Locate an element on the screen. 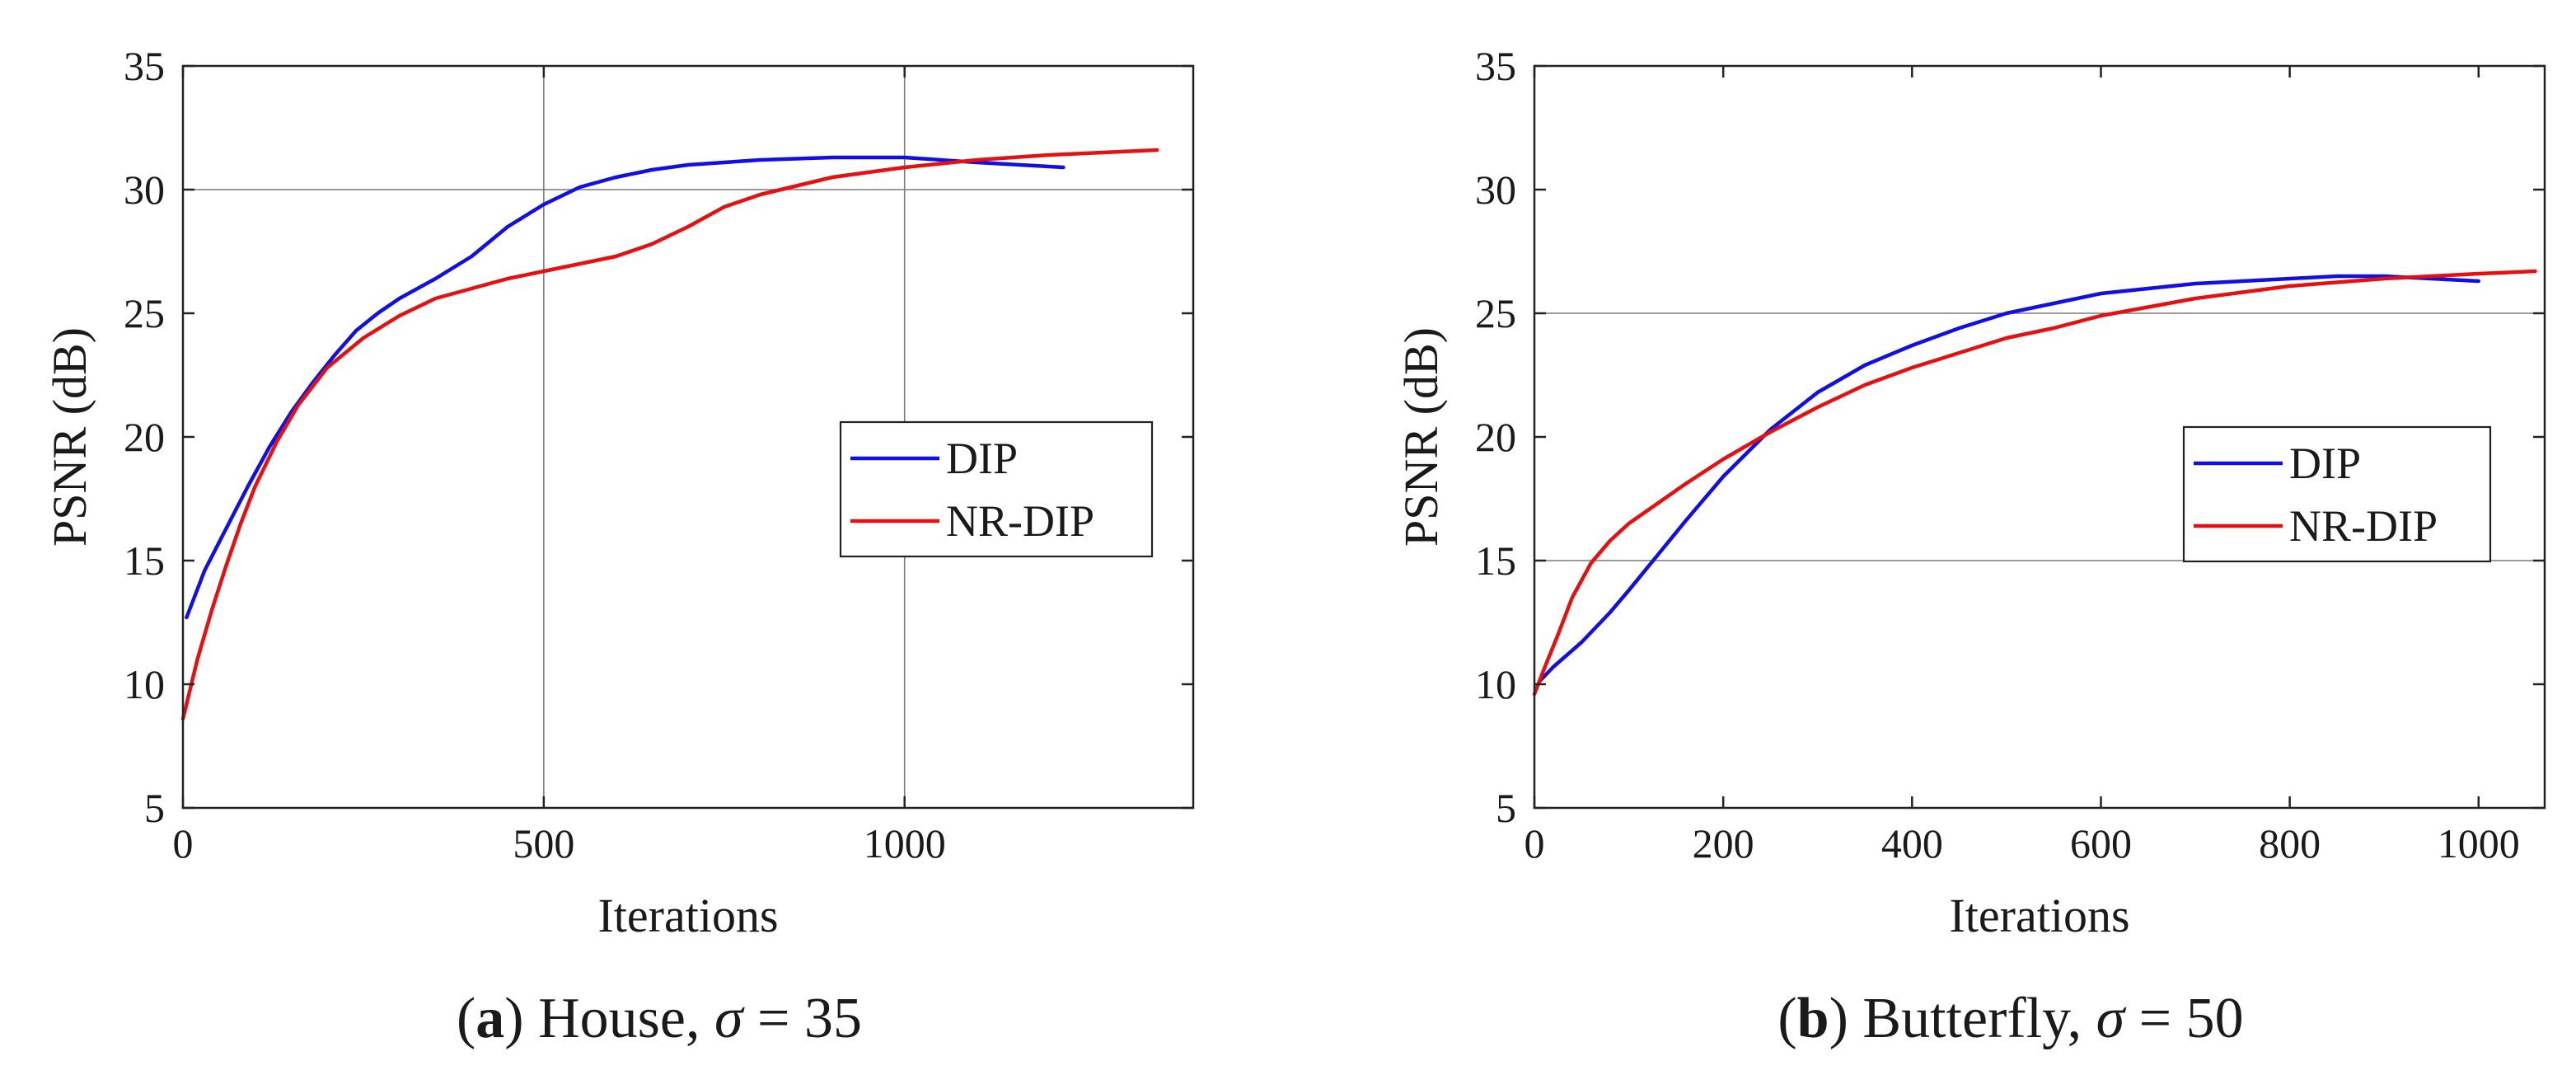  x-tick-label: 200 is located at coordinates (1723, 843).